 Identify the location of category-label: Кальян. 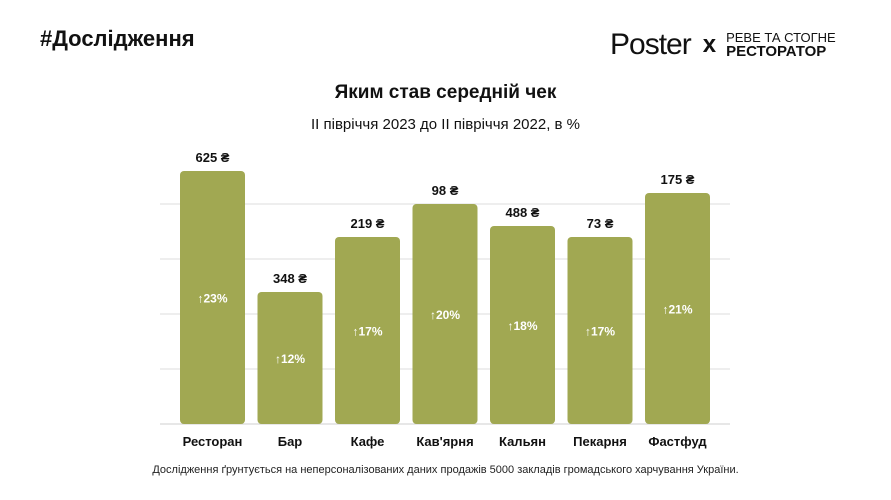
(522, 441).